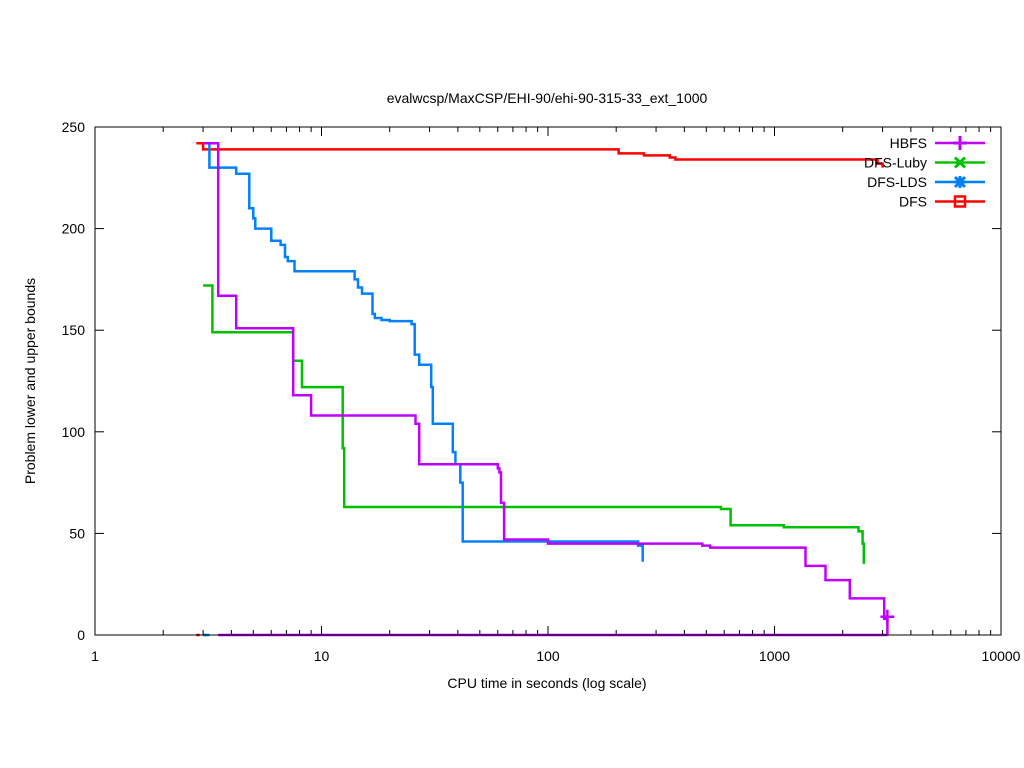 The height and width of the screenshot is (768, 1024). I want to click on legend-item-dfs-lds: DFS-LDS, so click(926, 182).